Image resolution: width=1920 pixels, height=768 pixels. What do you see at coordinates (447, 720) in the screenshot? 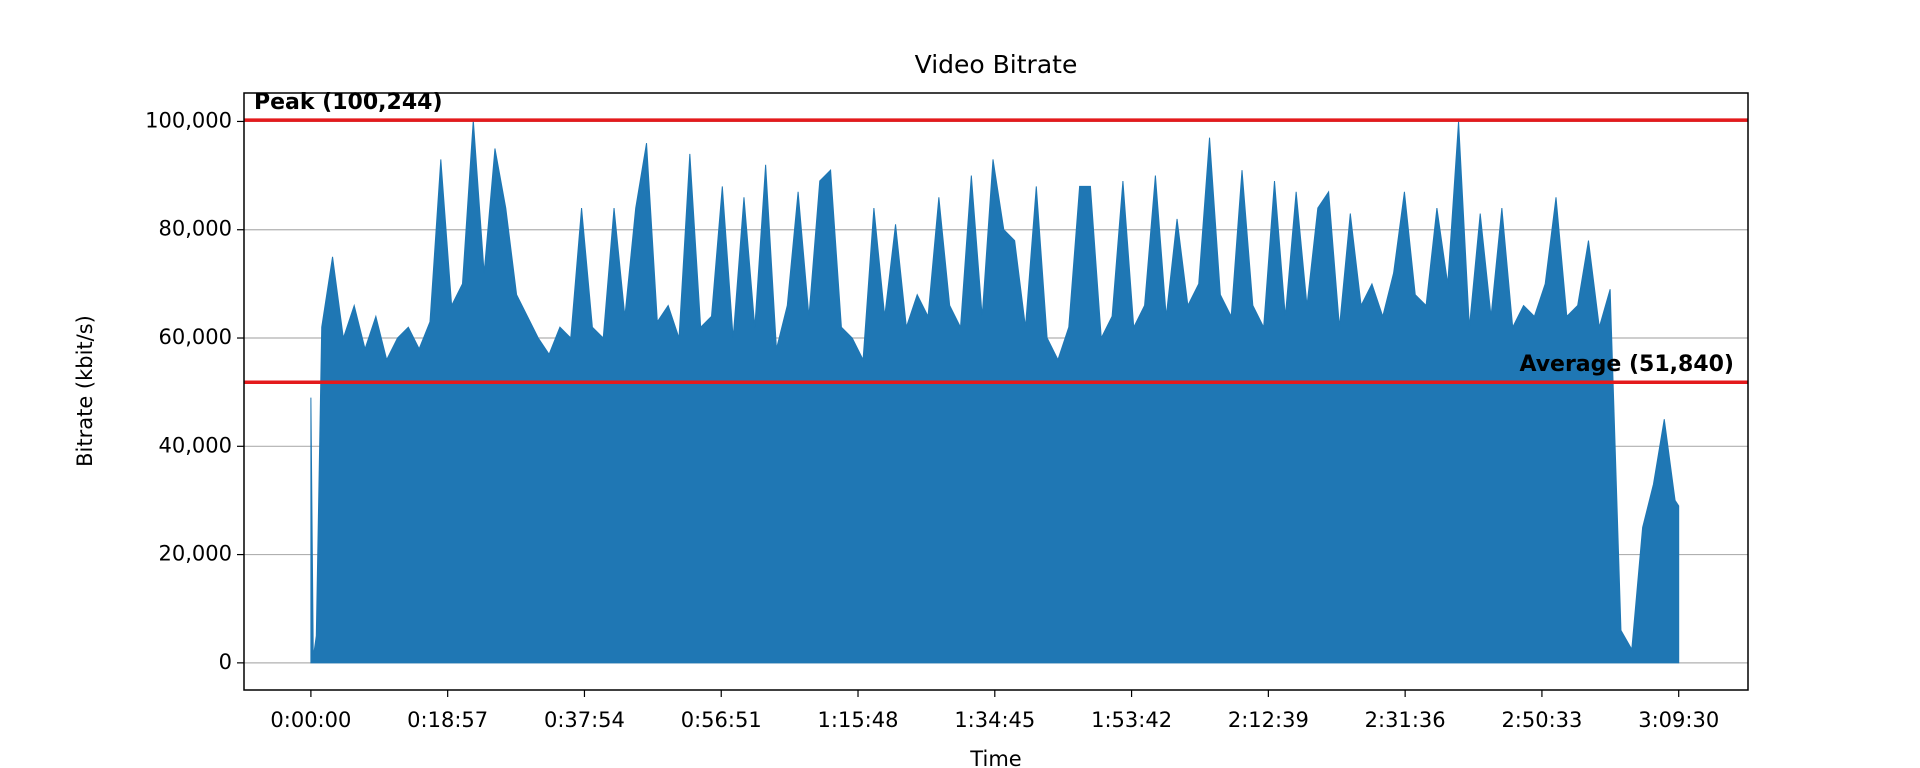
I see `x-tick-label: 0:18:57` at bounding box center [447, 720].